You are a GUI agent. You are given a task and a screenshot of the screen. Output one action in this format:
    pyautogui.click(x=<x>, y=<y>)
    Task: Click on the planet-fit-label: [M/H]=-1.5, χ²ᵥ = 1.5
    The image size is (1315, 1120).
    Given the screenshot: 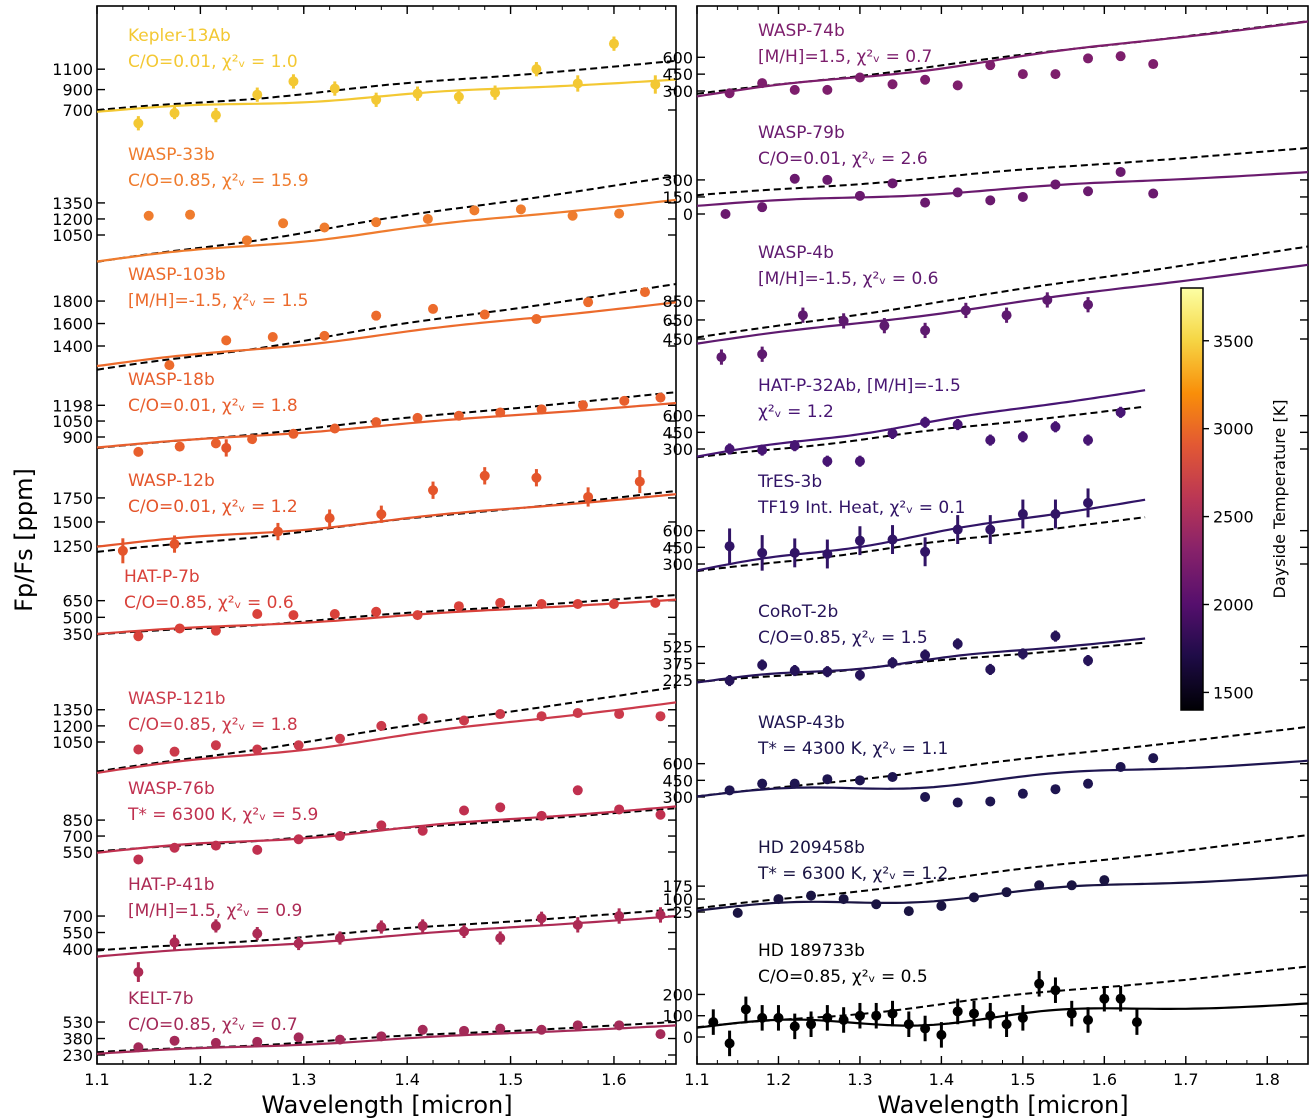 What is the action you would take?
    pyautogui.click(x=218, y=301)
    